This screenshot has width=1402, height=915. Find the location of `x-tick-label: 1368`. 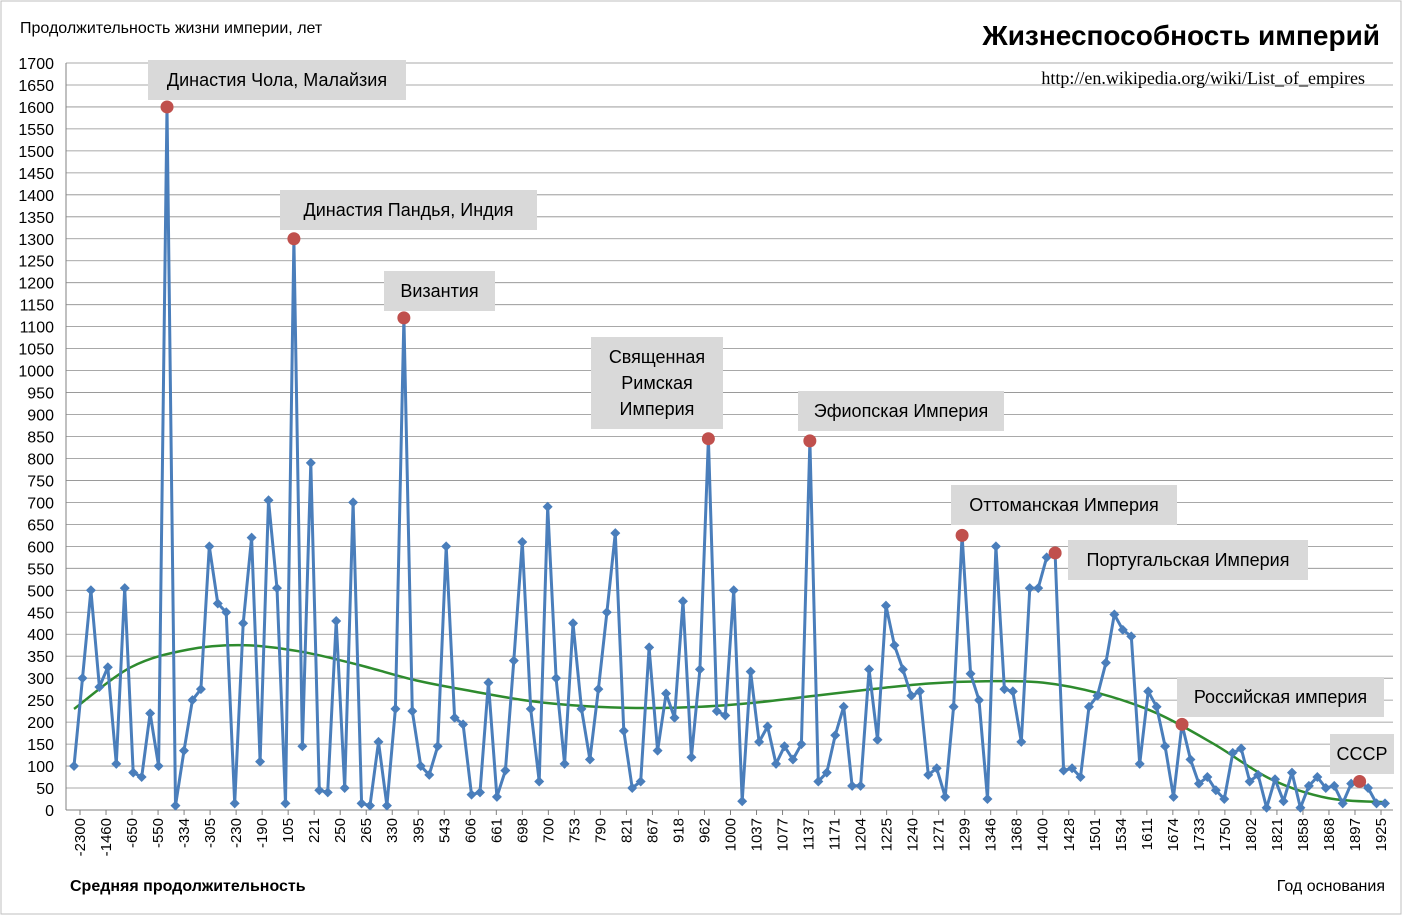

x-tick-label: 1368 is located at coordinates (1017, 834).